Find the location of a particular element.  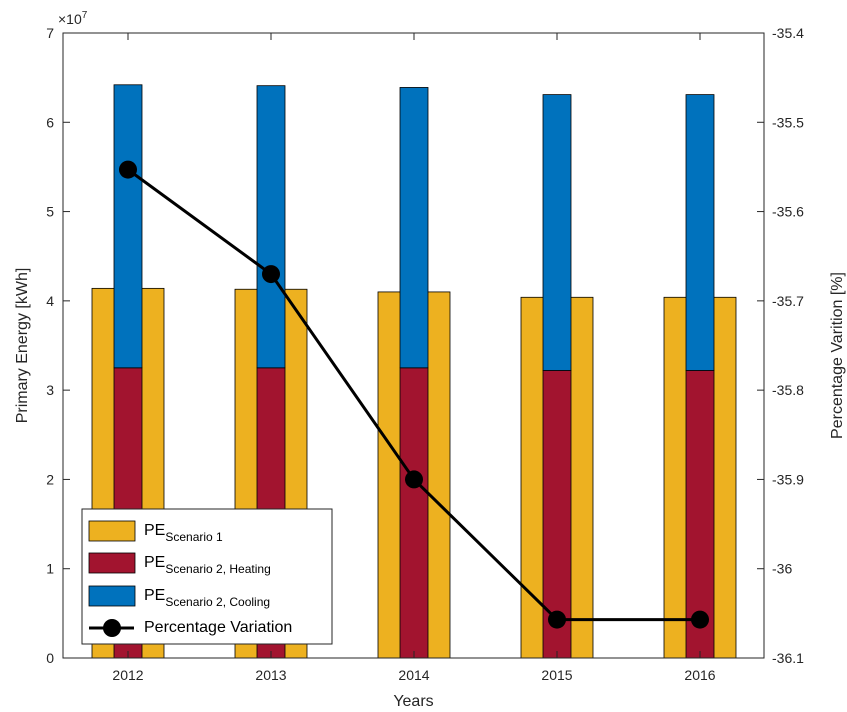

x-tick-label: 2013 is located at coordinates (270, 675).